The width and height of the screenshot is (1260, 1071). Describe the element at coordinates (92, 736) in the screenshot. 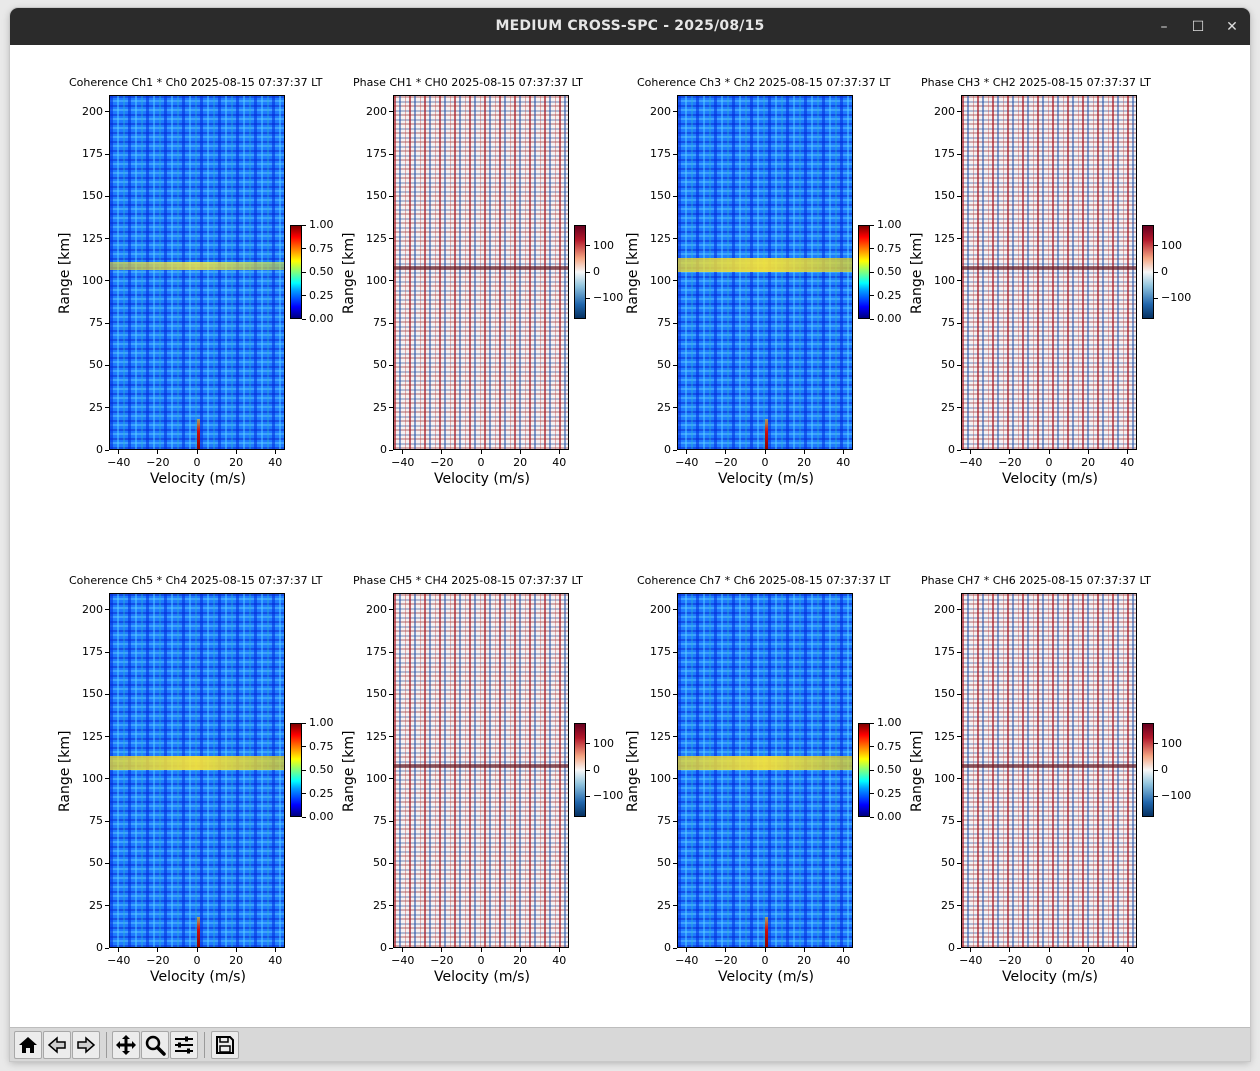

I see `y-tick-label: 125` at that location.